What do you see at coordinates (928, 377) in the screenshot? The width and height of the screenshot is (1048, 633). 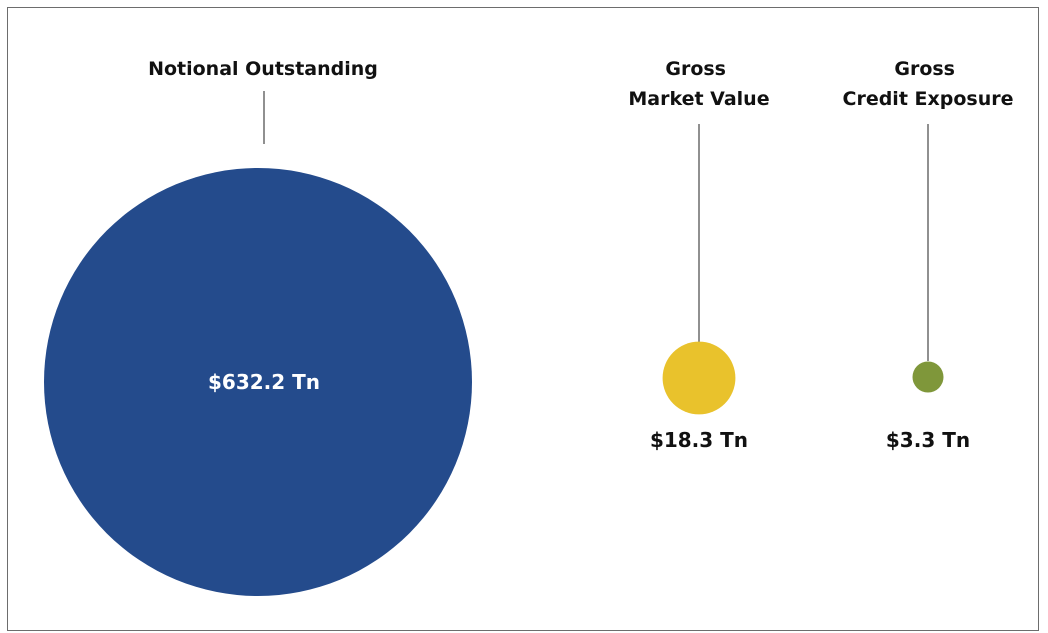 I see `bubble-gross-credit-exposure` at bounding box center [928, 377].